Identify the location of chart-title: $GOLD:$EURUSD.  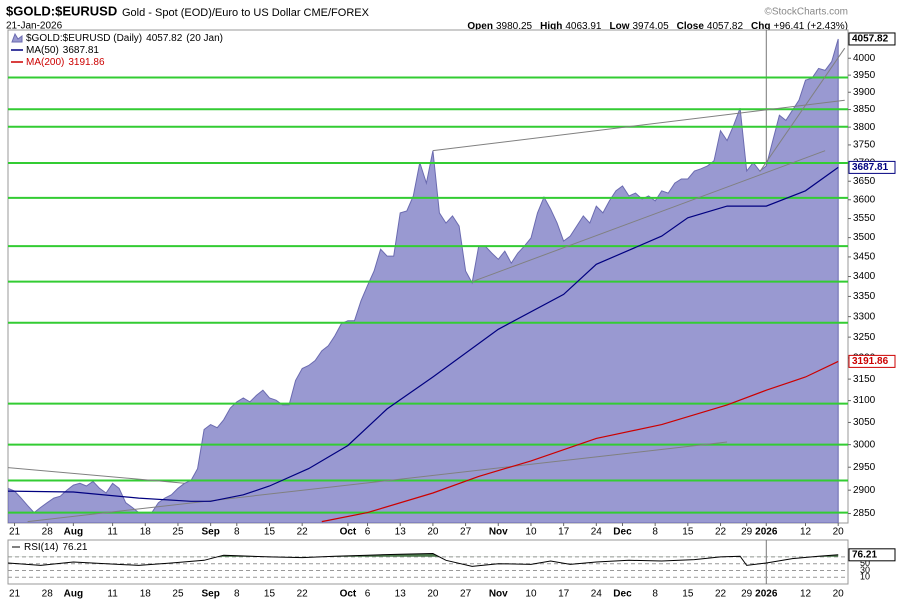
(61, 10).